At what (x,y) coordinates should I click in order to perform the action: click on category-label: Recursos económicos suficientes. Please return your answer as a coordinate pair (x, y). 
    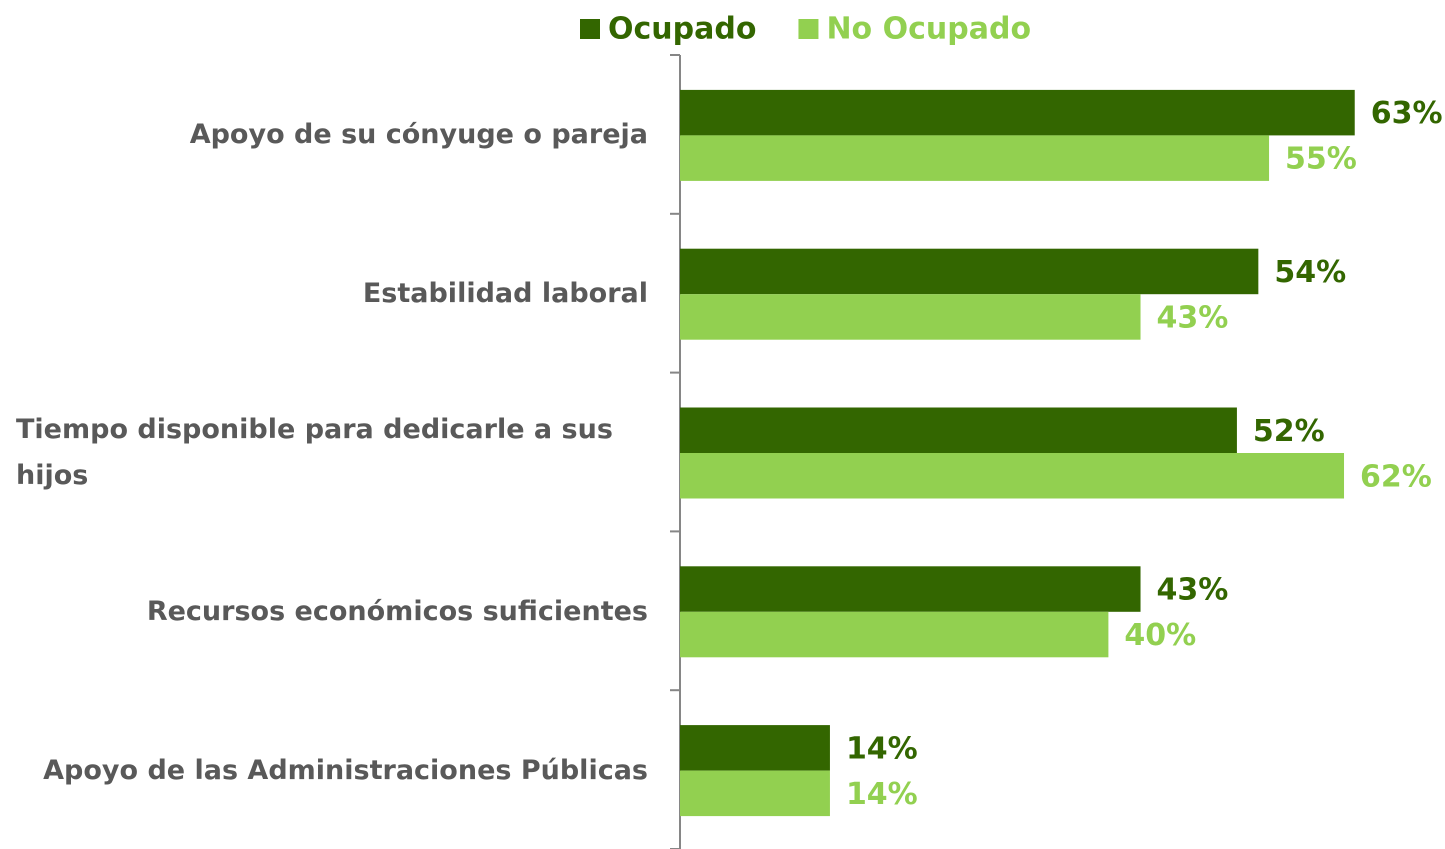
    Looking at the image, I should click on (332, 612).